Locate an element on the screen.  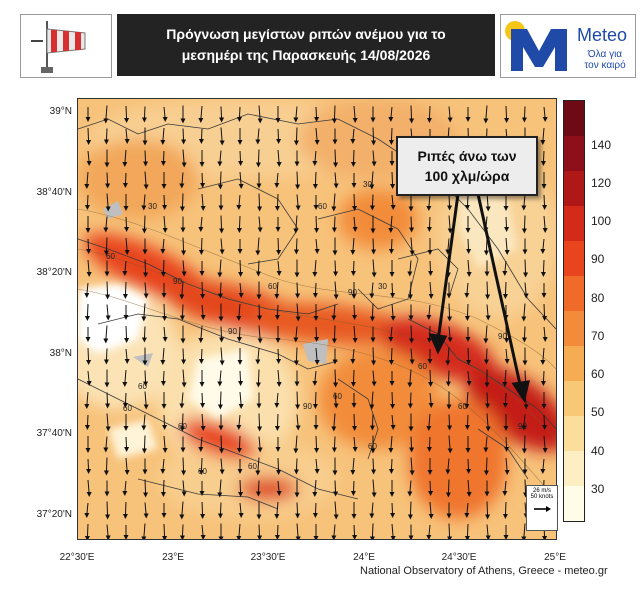
meteo-logo: Meteo Όλα για τον καιρό is located at coordinates (568, 46).